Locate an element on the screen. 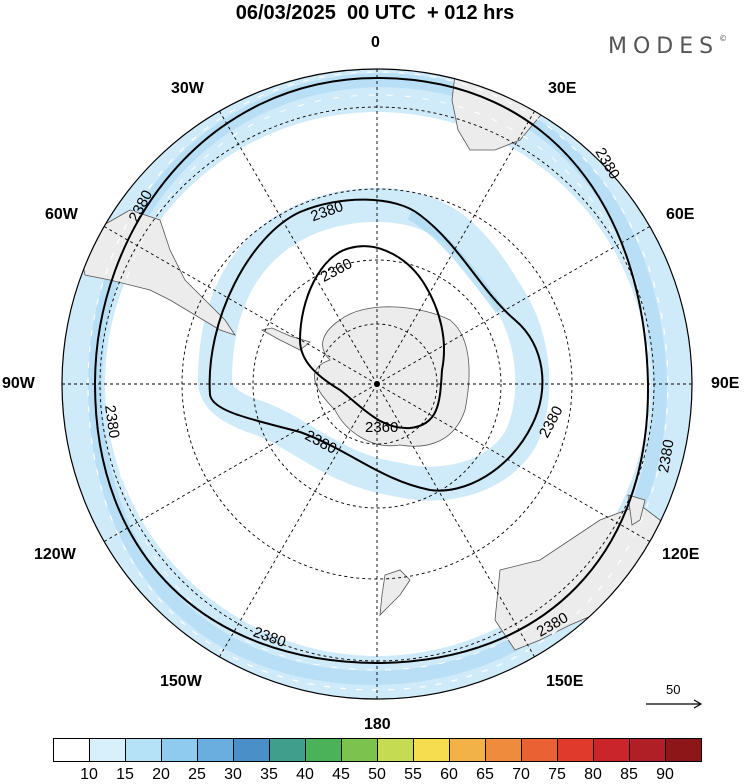 This screenshot has height=784, width=750. reference-vector: 50 is located at coordinates (675, 697).